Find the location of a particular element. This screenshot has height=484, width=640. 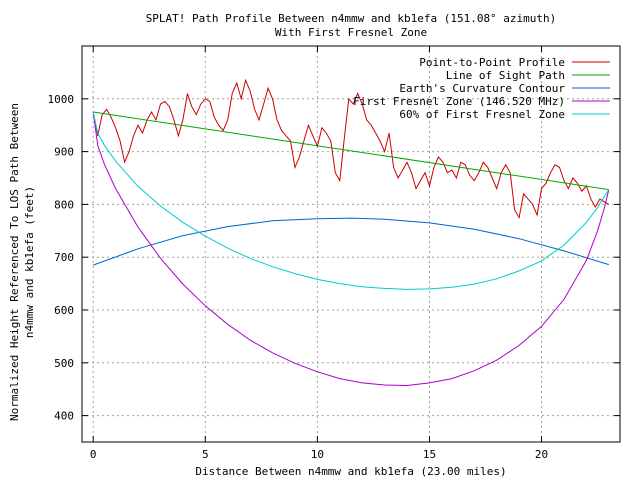

x-tick-label: 5 is located at coordinates (205, 454).